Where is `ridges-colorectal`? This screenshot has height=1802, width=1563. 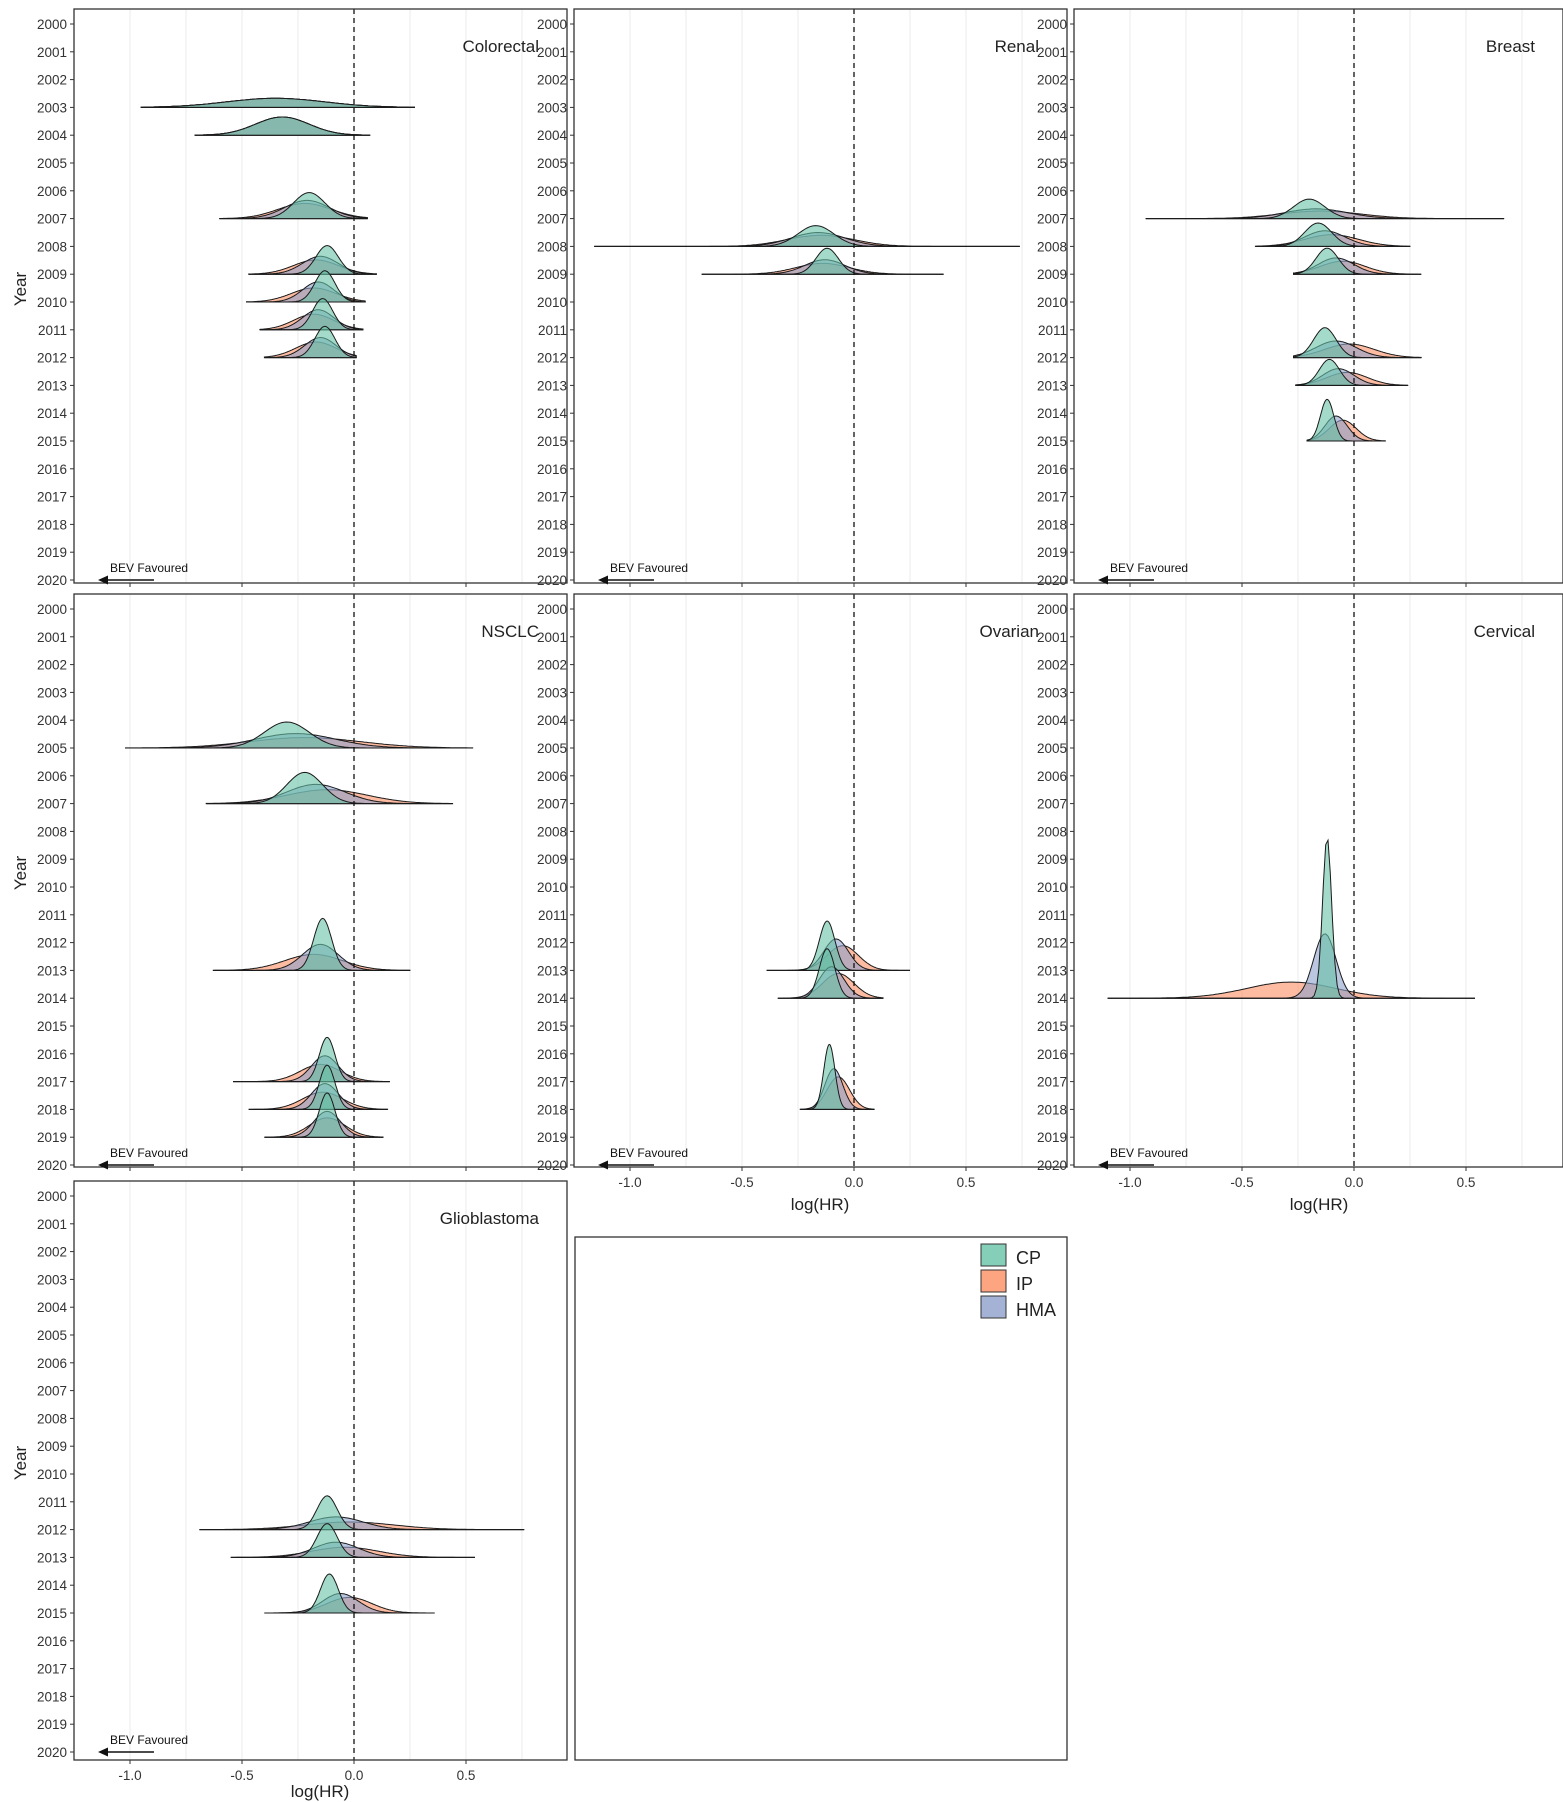 ridges-colorectal is located at coordinates (277, 228).